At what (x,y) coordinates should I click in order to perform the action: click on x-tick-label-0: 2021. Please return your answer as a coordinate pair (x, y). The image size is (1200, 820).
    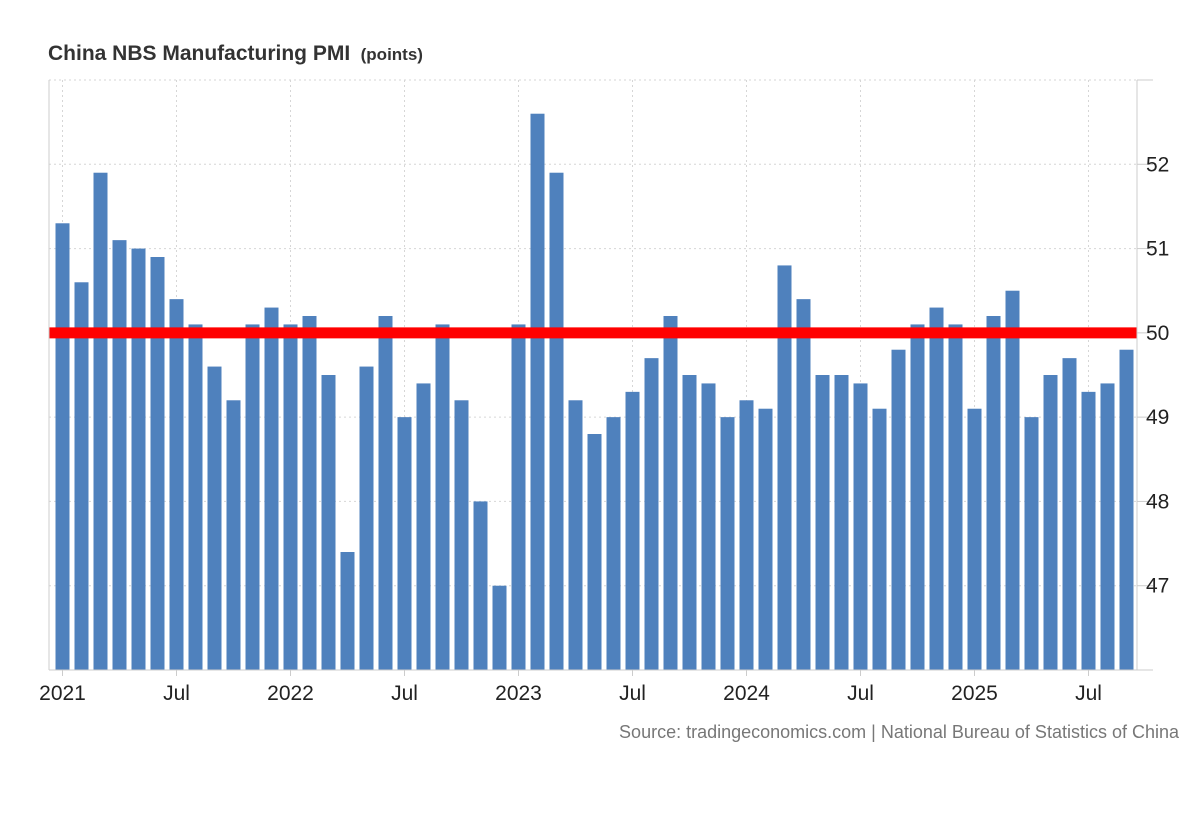
    Looking at the image, I should click on (62, 693).